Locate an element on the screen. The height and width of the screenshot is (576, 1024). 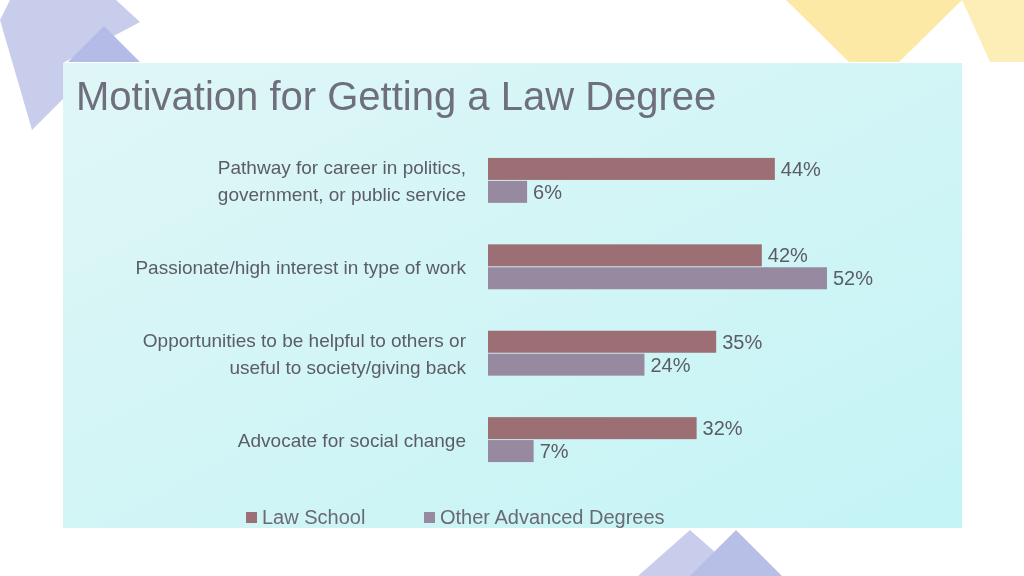
y-tick-label: Pathway for career in politics, government, or public service is located at coordinates (341, 180).